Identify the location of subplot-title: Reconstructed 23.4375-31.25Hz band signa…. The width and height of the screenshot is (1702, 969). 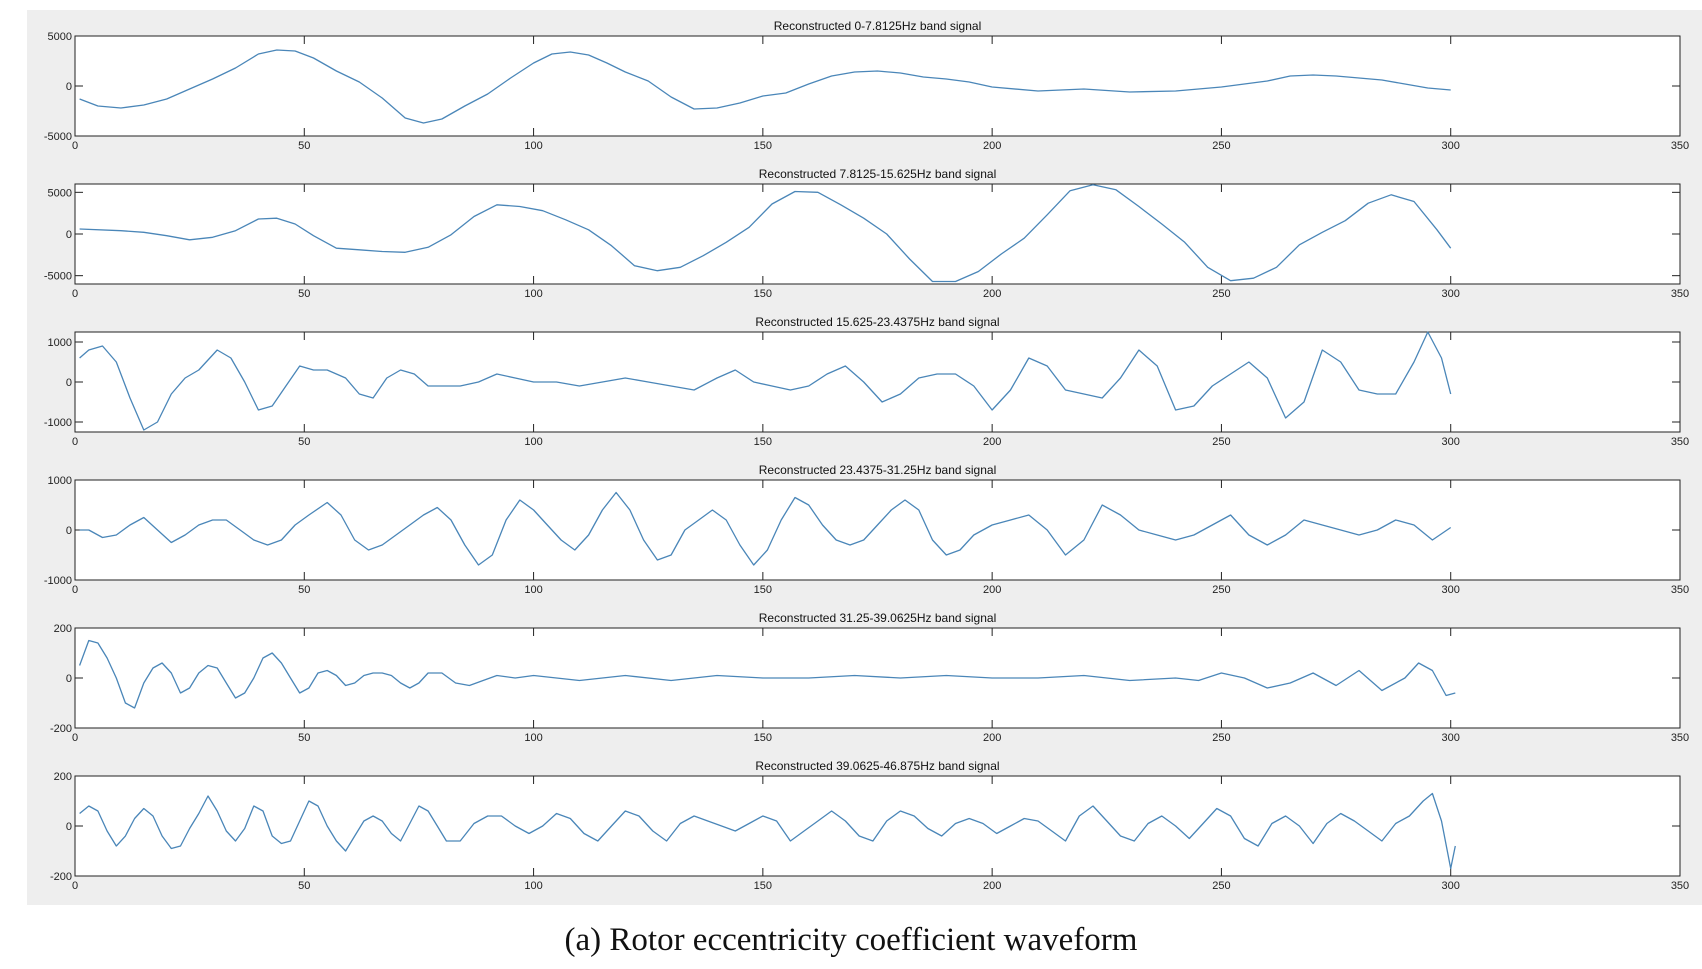
(878, 470).